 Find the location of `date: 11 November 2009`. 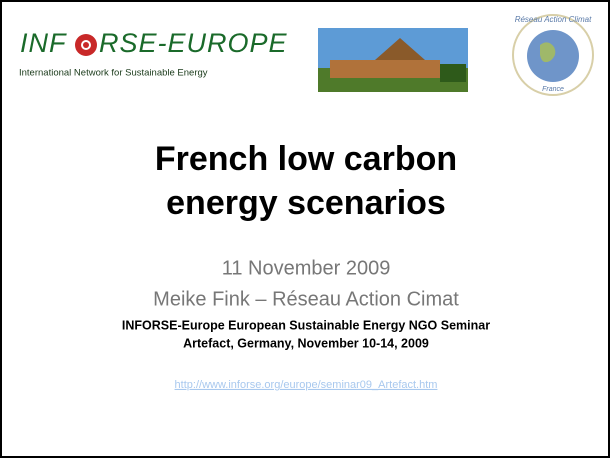

date: 11 November 2009 is located at coordinates (306, 268).